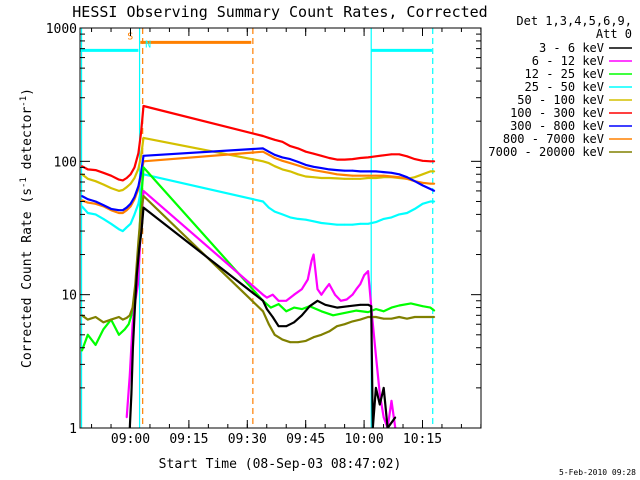 This screenshot has width=640, height=480. I want to click on legend-label: 7000 - 20000 keV, so click(546, 152).